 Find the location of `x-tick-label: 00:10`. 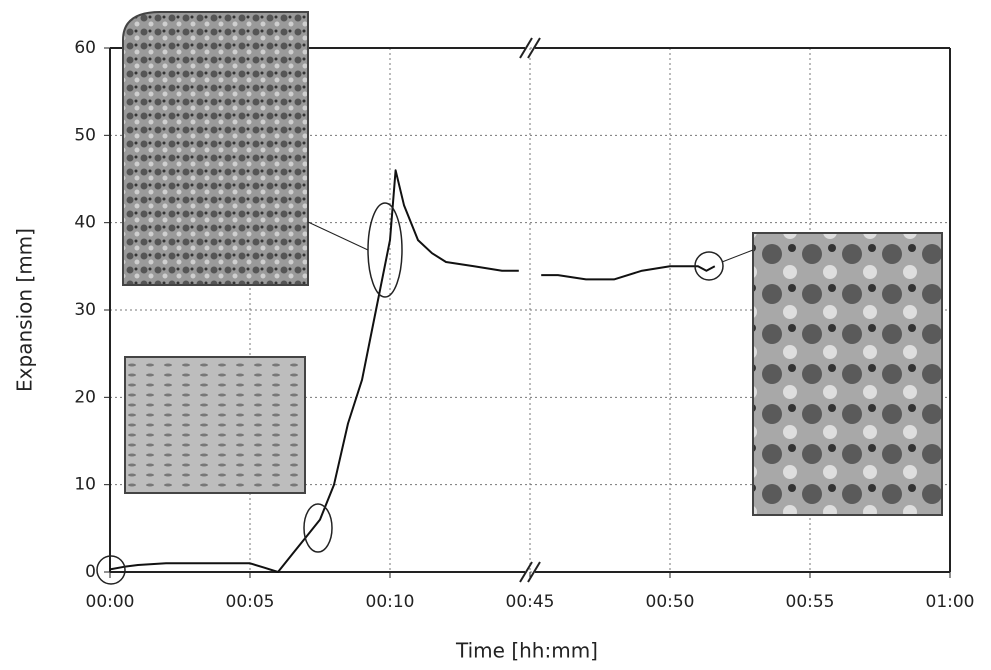

x-tick-label: 00:10 is located at coordinates (390, 602).